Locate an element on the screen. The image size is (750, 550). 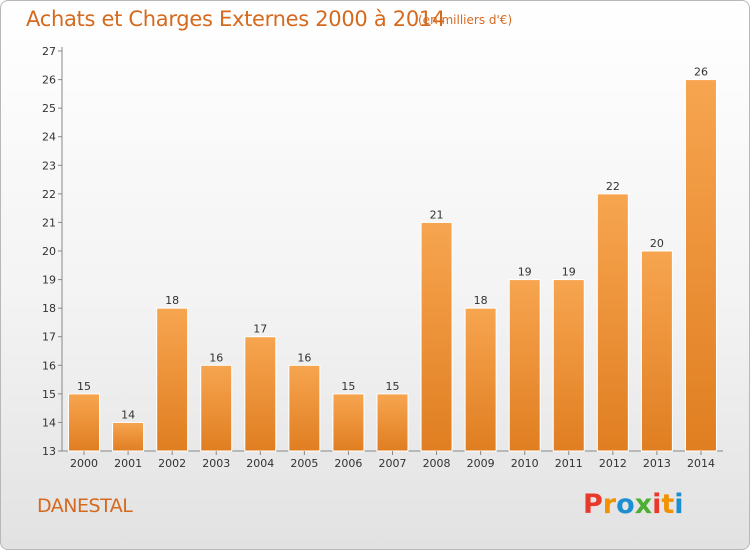
y-tick-label: 15 is located at coordinates (49, 394).